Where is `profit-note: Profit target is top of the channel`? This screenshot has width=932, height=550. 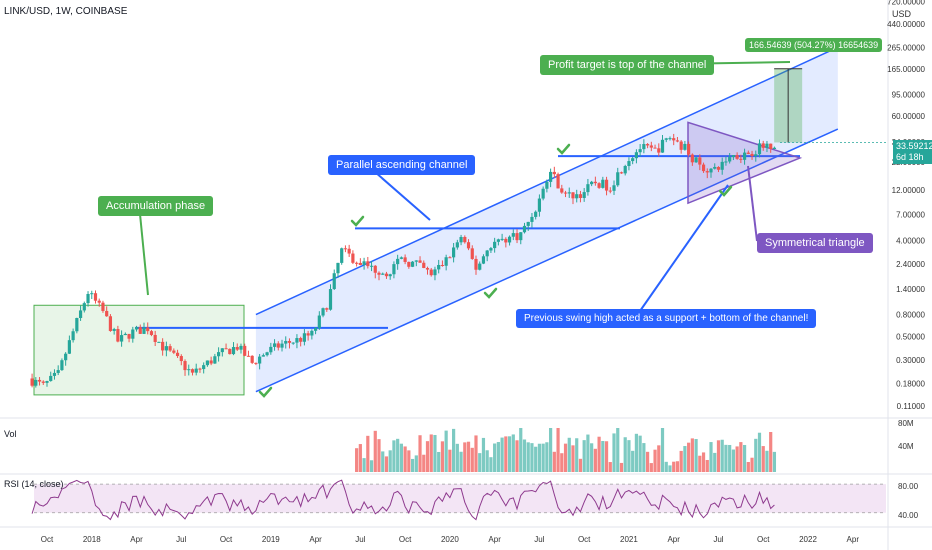
profit-note: Profit target is top of the channel is located at coordinates (627, 65).